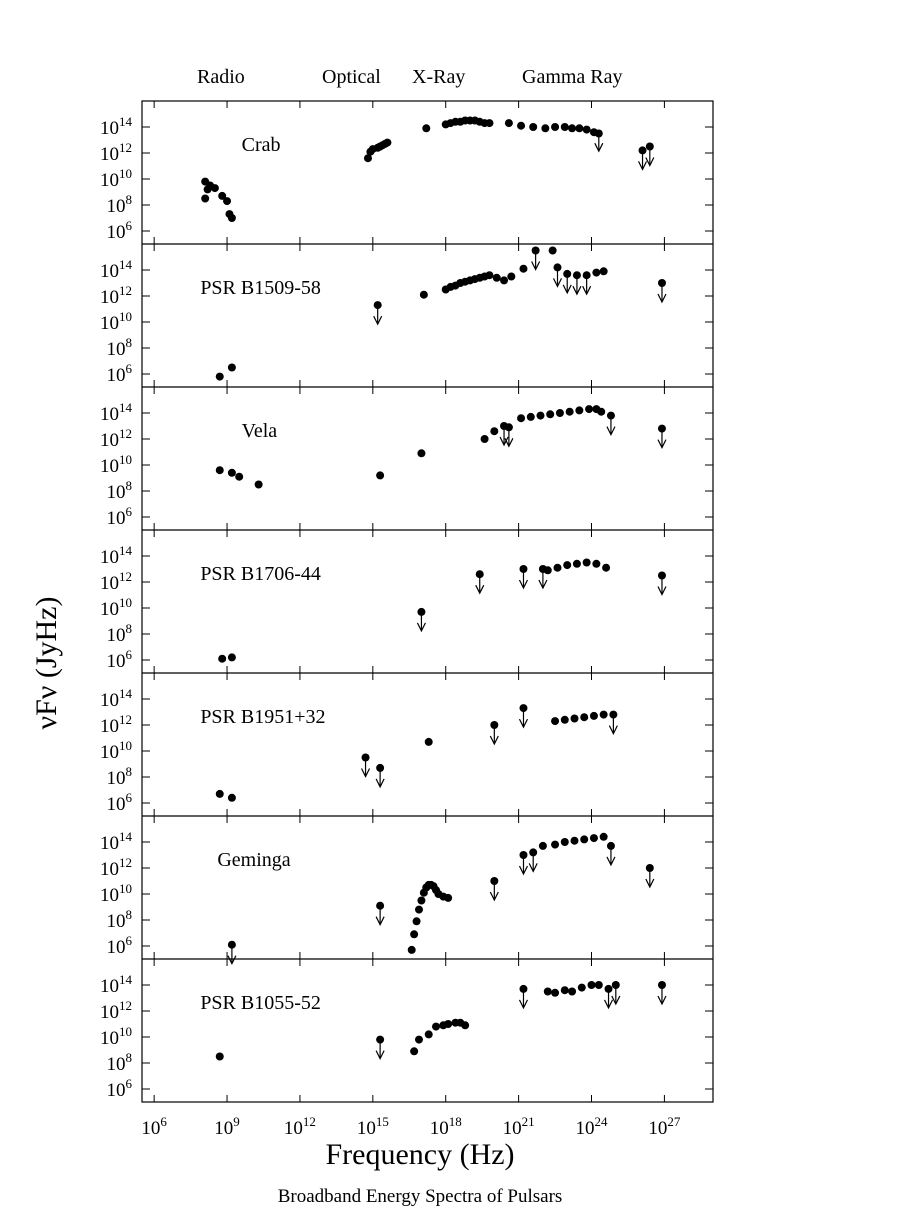 This screenshot has height=1231, width=913. What do you see at coordinates (262, 717) in the screenshot?
I see `panel-name: PSR B1951+32` at bounding box center [262, 717].